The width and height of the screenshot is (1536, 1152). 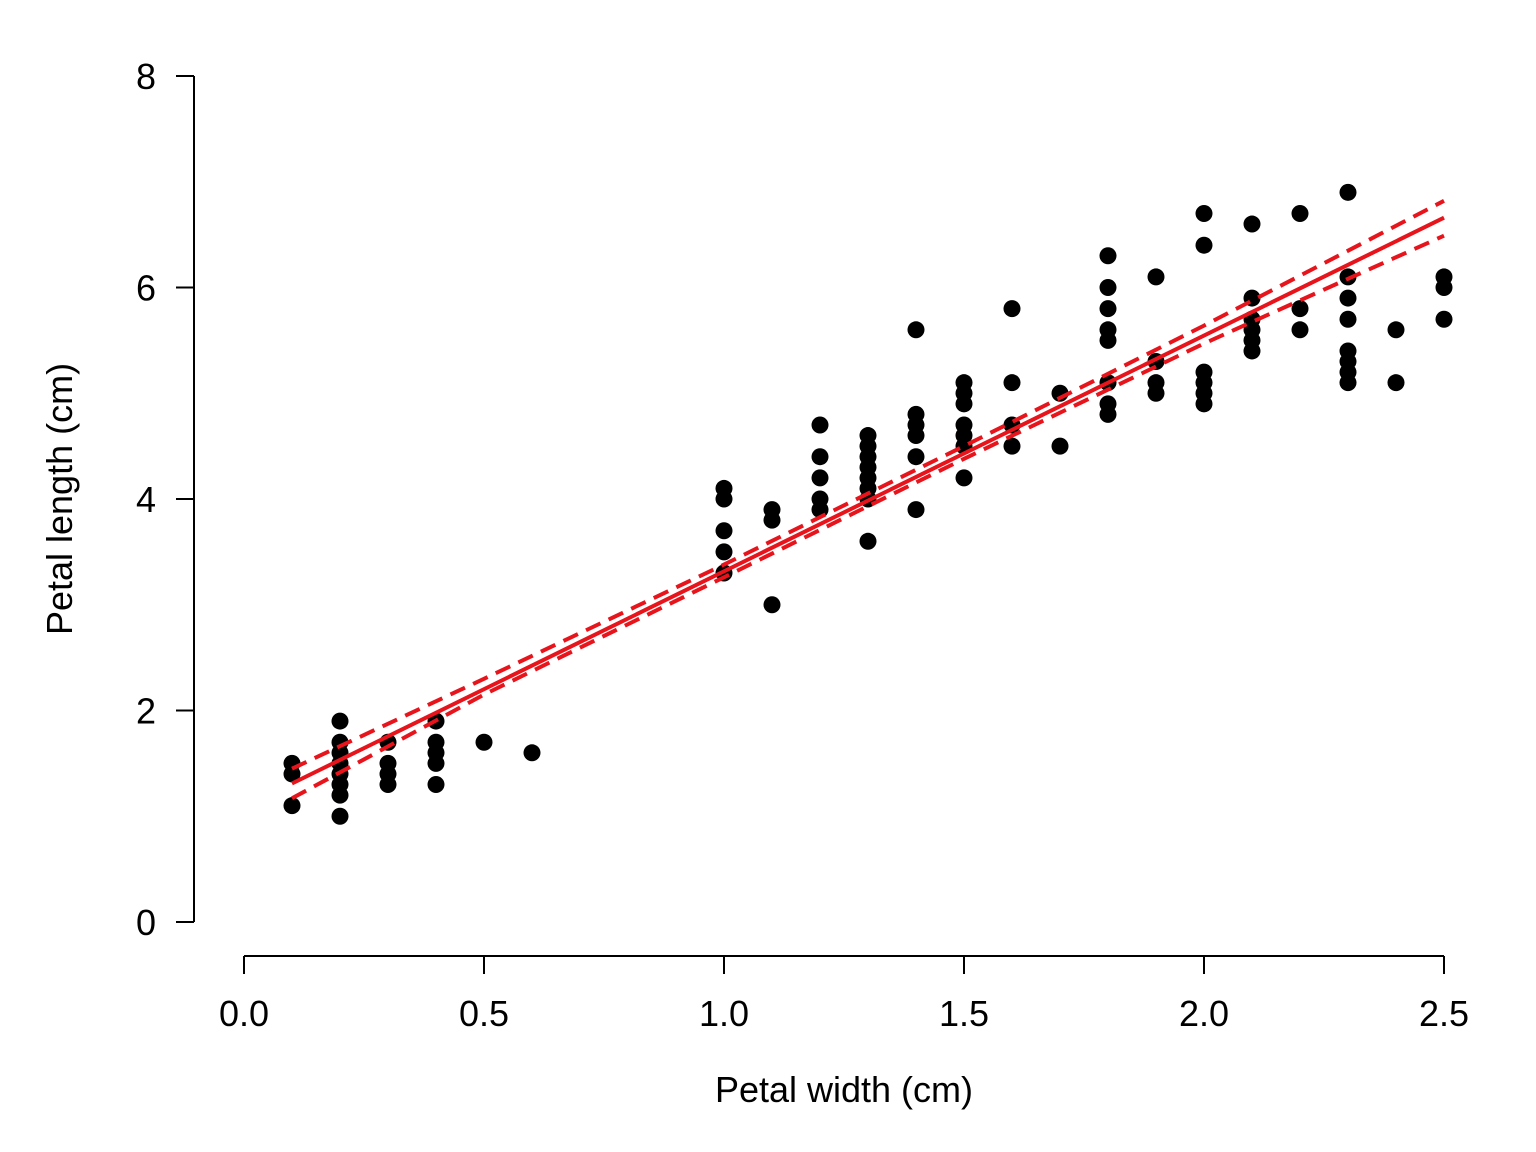 I want to click on x-axis: 0.0 0.5 1.0 1.5 2.0 2.5, so click(x=844, y=994).